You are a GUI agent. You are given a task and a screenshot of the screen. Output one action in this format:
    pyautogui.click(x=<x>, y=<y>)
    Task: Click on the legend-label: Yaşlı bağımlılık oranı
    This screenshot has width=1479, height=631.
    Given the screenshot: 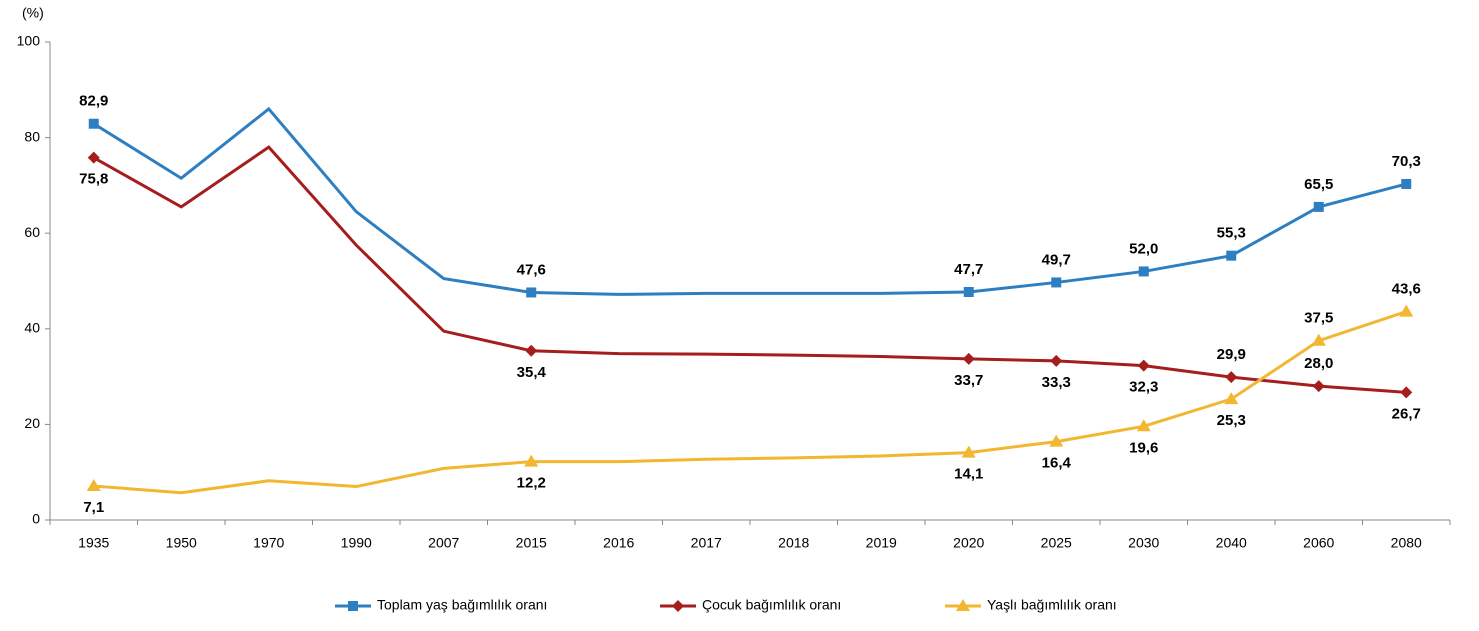 What is the action you would take?
    pyautogui.click(x=1052, y=605)
    